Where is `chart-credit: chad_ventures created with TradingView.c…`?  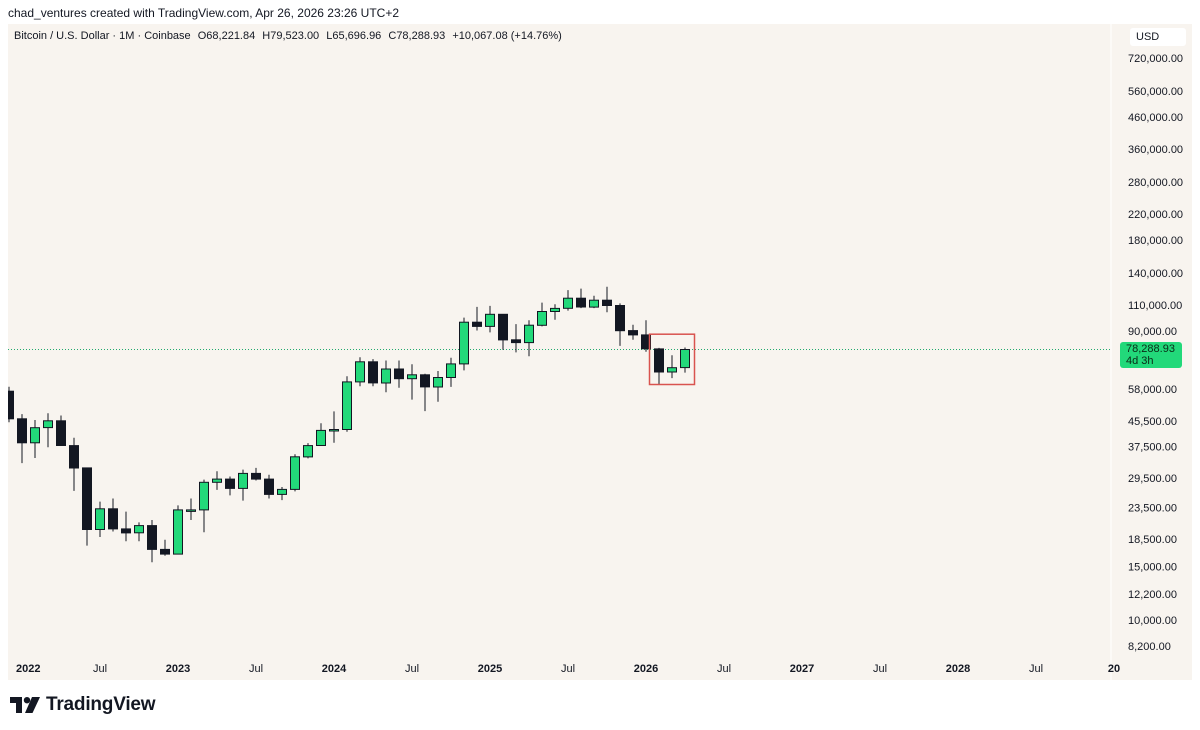 chart-credit: chad_ventures created with TradingView.c… is located at coordinates (204, 13).